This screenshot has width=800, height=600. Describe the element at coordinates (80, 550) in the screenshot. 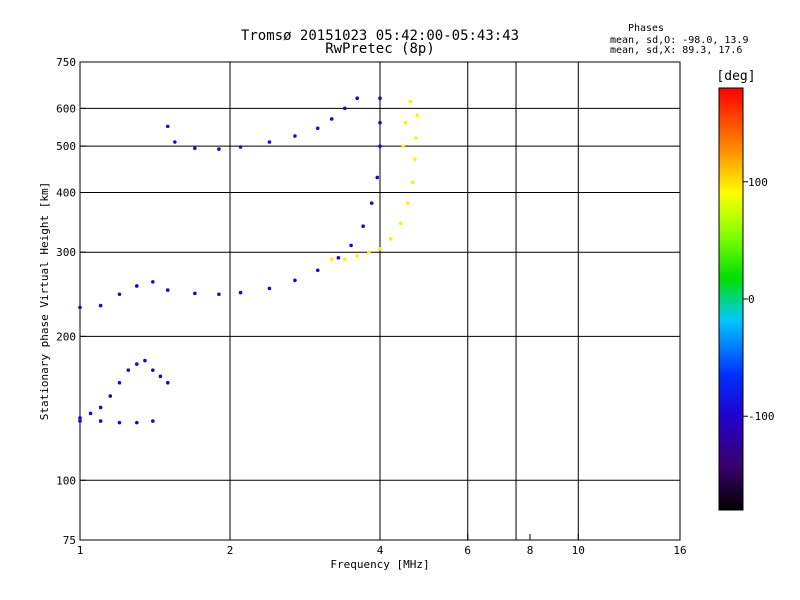

I see `x-tick-label: 1` at that location.